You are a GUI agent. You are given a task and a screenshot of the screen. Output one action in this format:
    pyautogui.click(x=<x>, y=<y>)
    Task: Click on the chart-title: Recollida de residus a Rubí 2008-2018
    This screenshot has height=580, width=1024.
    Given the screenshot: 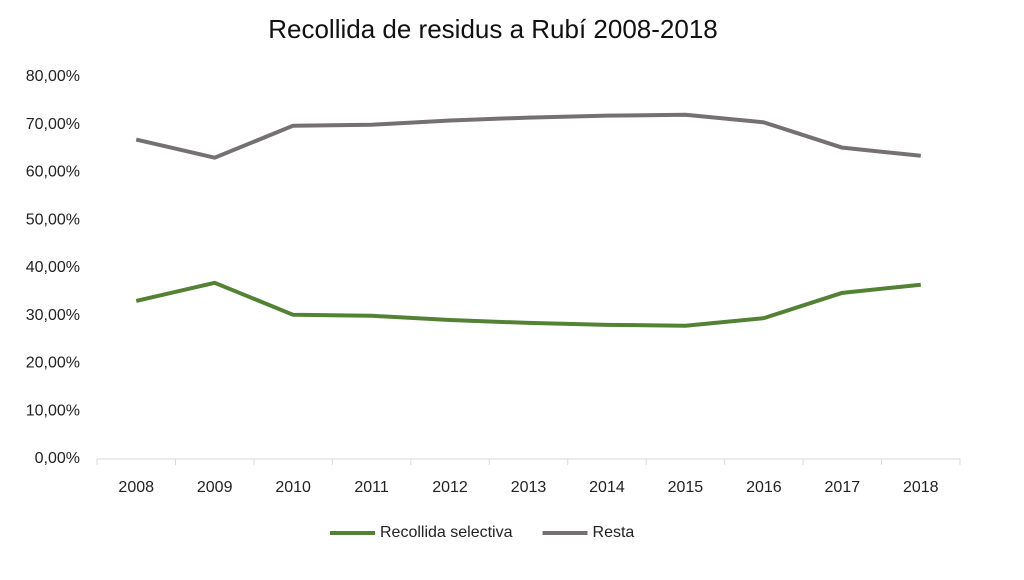 What is the action you would take?
    pyautogui.click(x=493, y=29)
    